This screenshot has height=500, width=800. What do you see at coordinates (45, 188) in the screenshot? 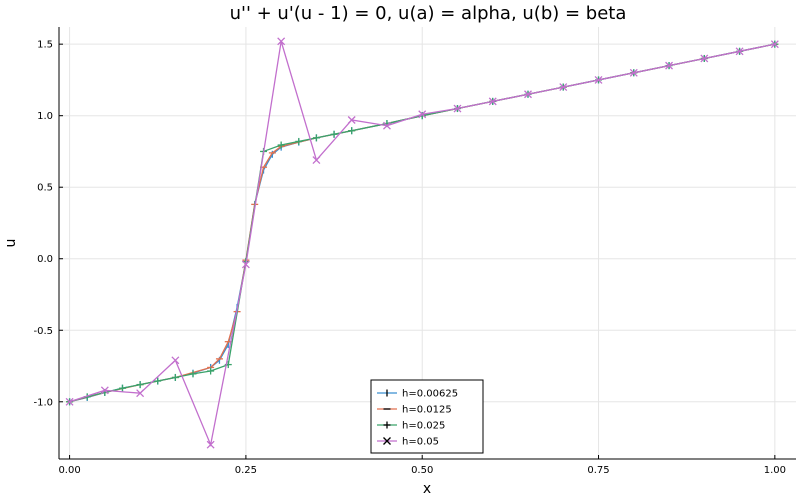
I see `y-tick-label: 0.5` at bounding box center [45, 188].